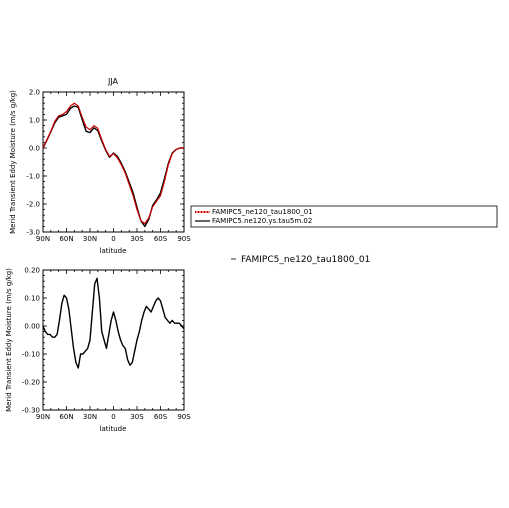  What do you see at coordinates (33, 205) in the screenshot?
I see `top-ytick-label: -2.0` at bounding box center [33, 205].